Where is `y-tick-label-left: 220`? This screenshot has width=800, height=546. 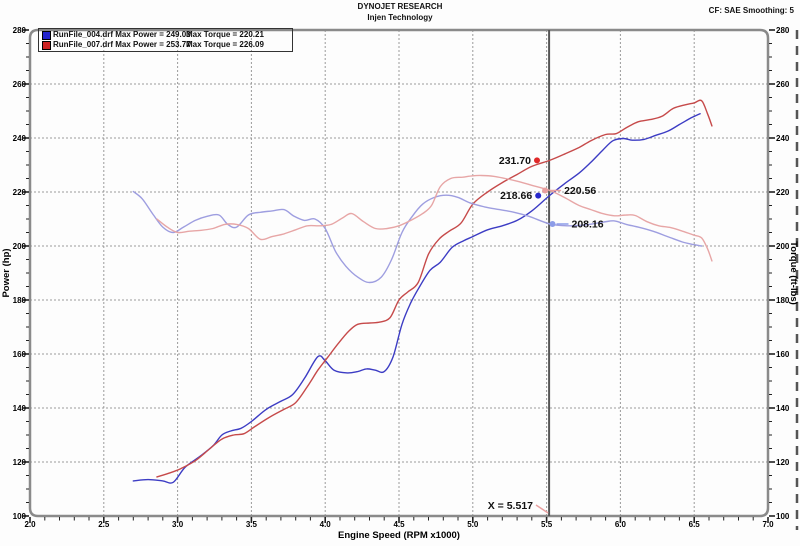 y-tick-label-left: 220 is located at coordinates (20, 192).